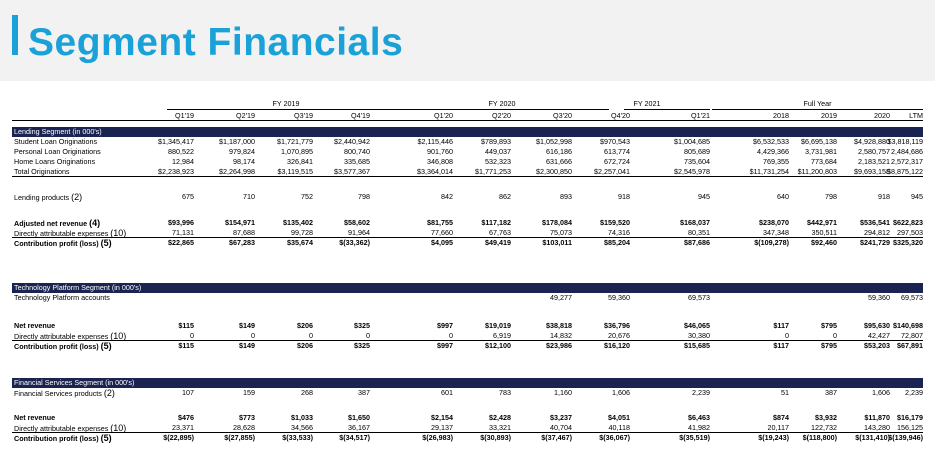 The image size is (935, 454). What do you see at coordinates (617, 345) in the screenshot?
I see `table-cell: $16,120` at bounding box center [617, 345].